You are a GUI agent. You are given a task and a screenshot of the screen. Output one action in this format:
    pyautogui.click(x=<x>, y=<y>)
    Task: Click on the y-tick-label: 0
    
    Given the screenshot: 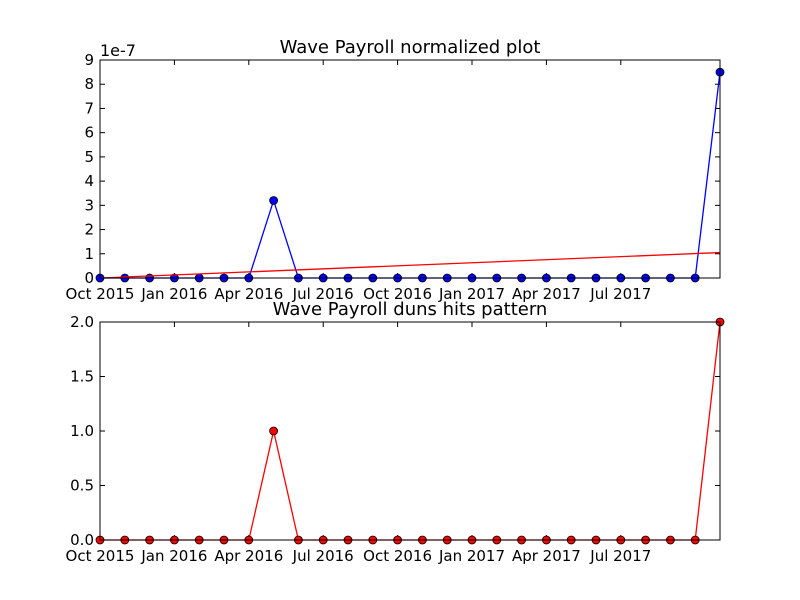 What is the action you would take?
    pyautogui.click(x=89, y=278)
    